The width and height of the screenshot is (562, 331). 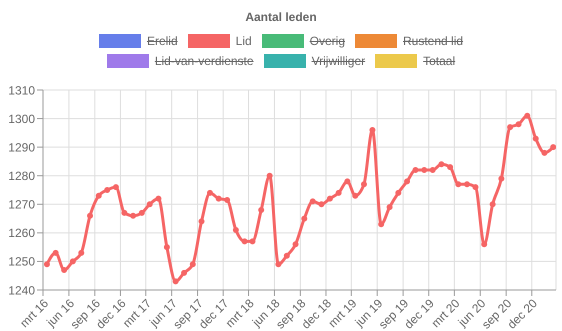 What do you see at coordinates (22, 147) in the screenshot?
I see `y-tick-label: 1290` at bounding box center [22, 147].